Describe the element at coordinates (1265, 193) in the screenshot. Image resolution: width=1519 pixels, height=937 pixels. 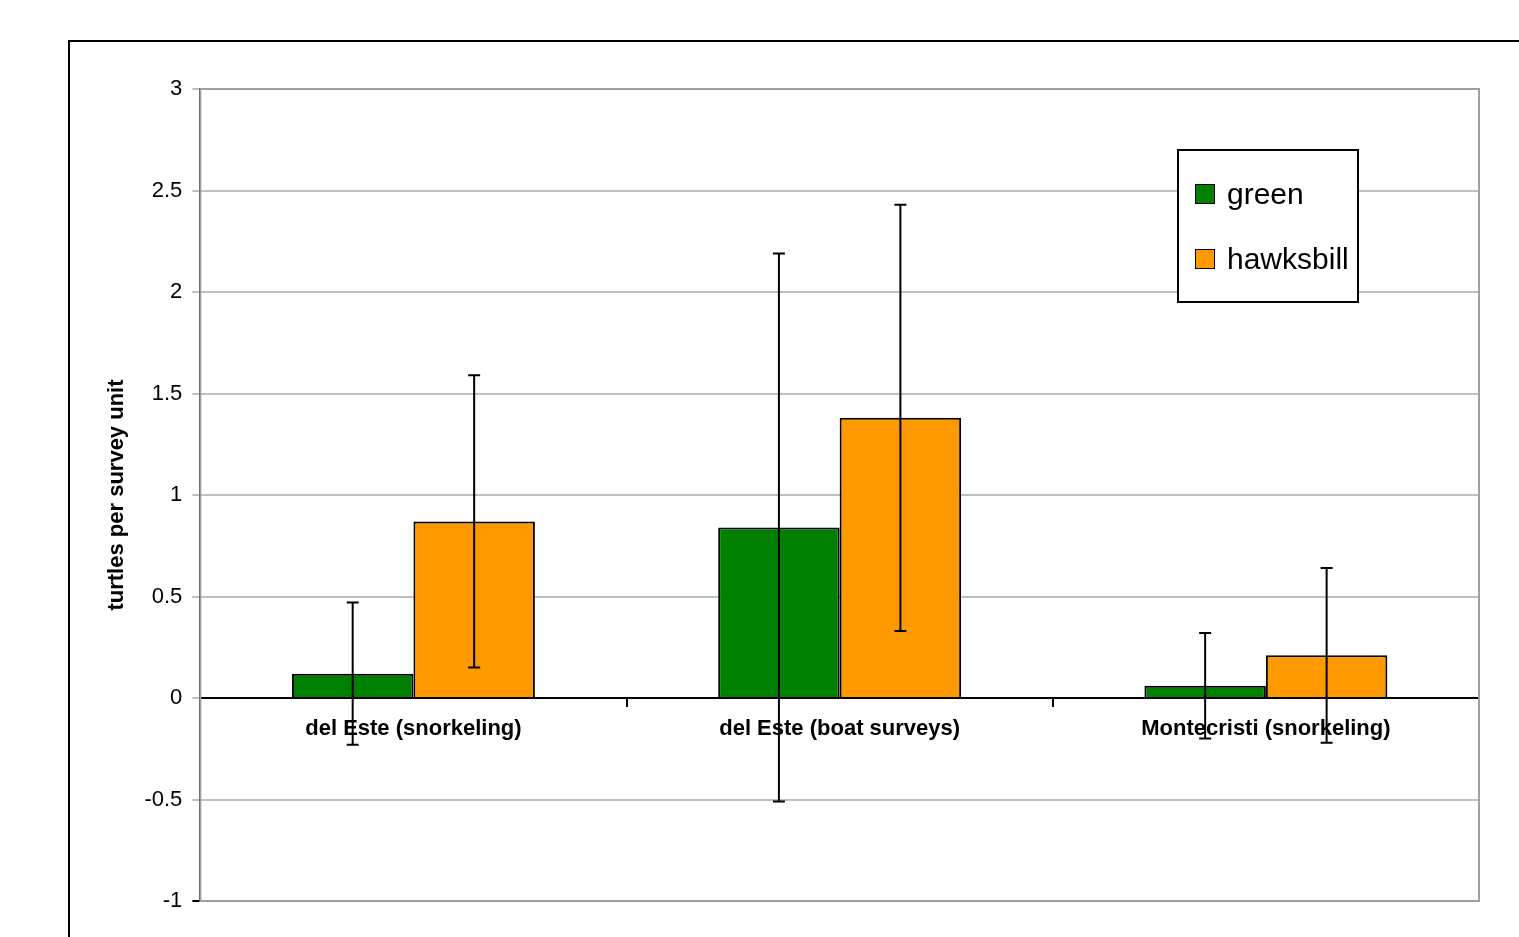
I see `legend-label: green` at that location.